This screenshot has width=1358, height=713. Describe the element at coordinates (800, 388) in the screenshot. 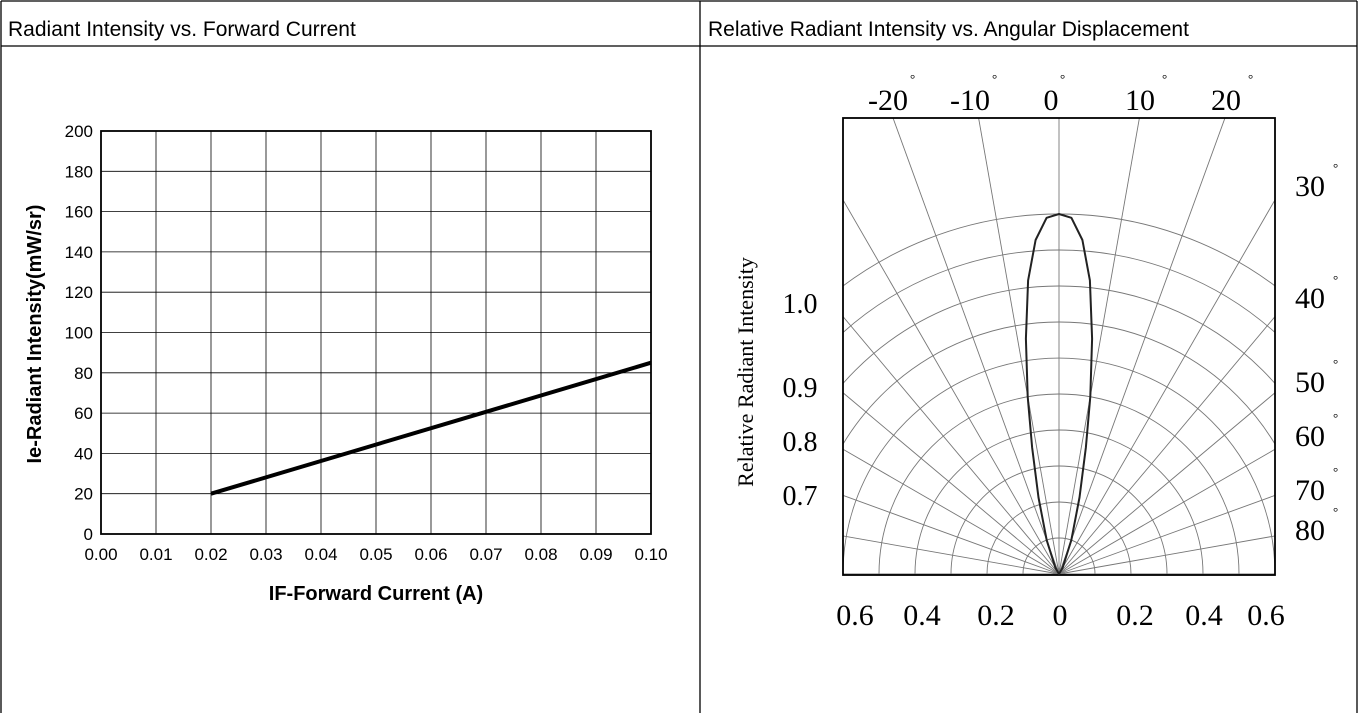

I see `radial-scale-label: 0.9` at that location.